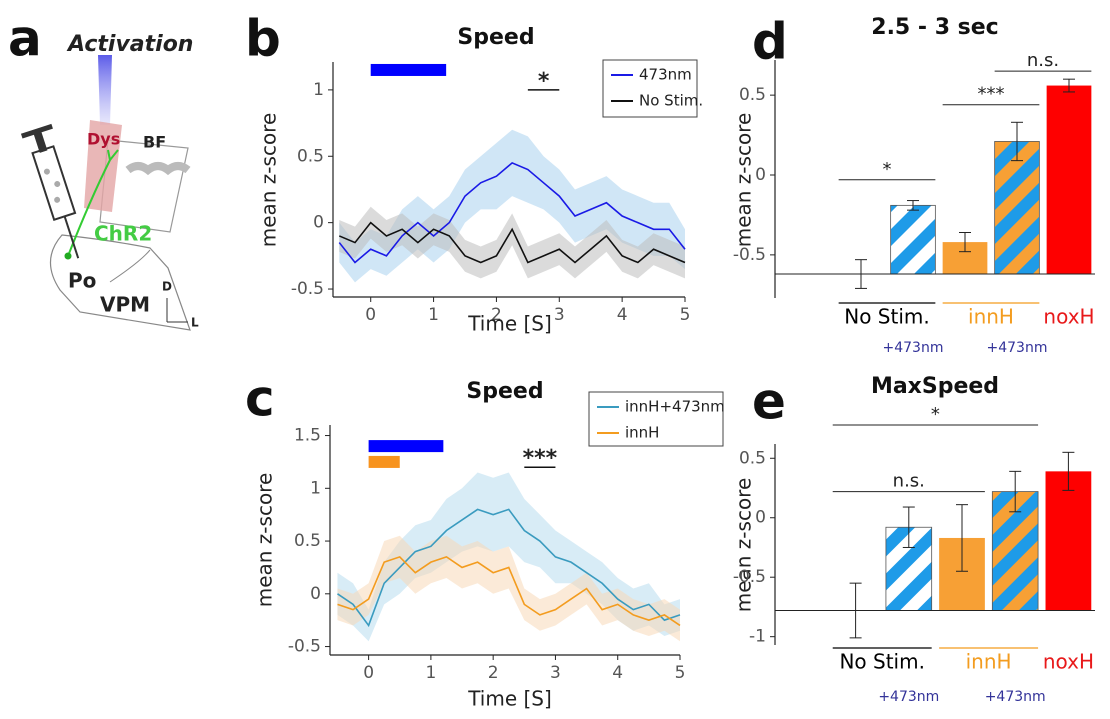  Describe the element at coordinates (103, 139) in the screenshot. I see `dys-label: Dys` at that location.